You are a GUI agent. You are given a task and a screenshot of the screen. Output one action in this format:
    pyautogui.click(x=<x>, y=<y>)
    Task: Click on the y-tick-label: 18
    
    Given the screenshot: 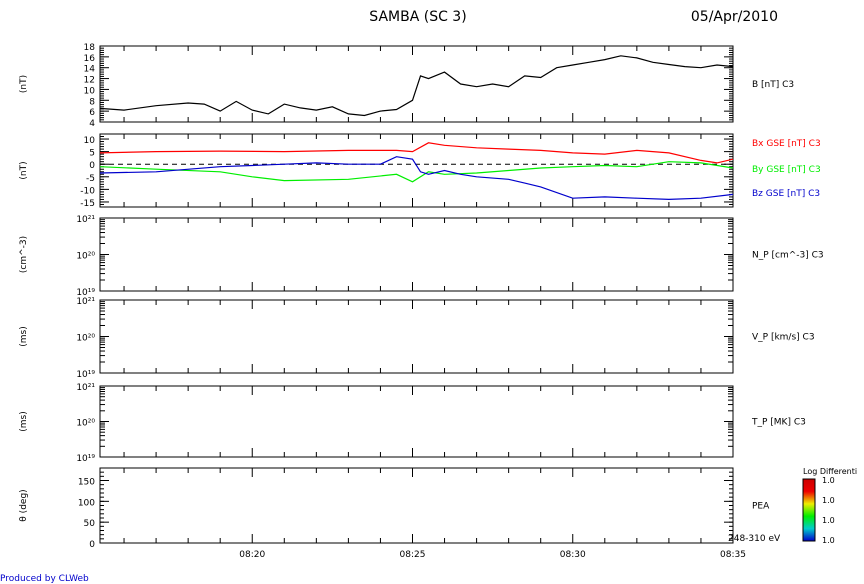 What is the action you would take?
    pyautogui.click(x=90, y=48)
    